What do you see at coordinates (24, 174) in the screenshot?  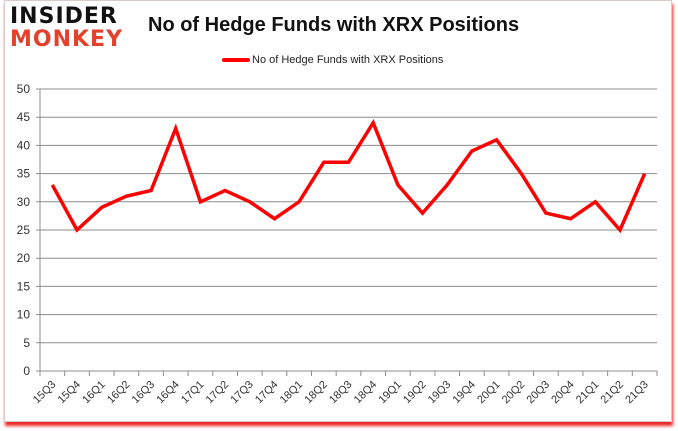 I see `y-tick-label: 35` at bounding box center [24, 174].